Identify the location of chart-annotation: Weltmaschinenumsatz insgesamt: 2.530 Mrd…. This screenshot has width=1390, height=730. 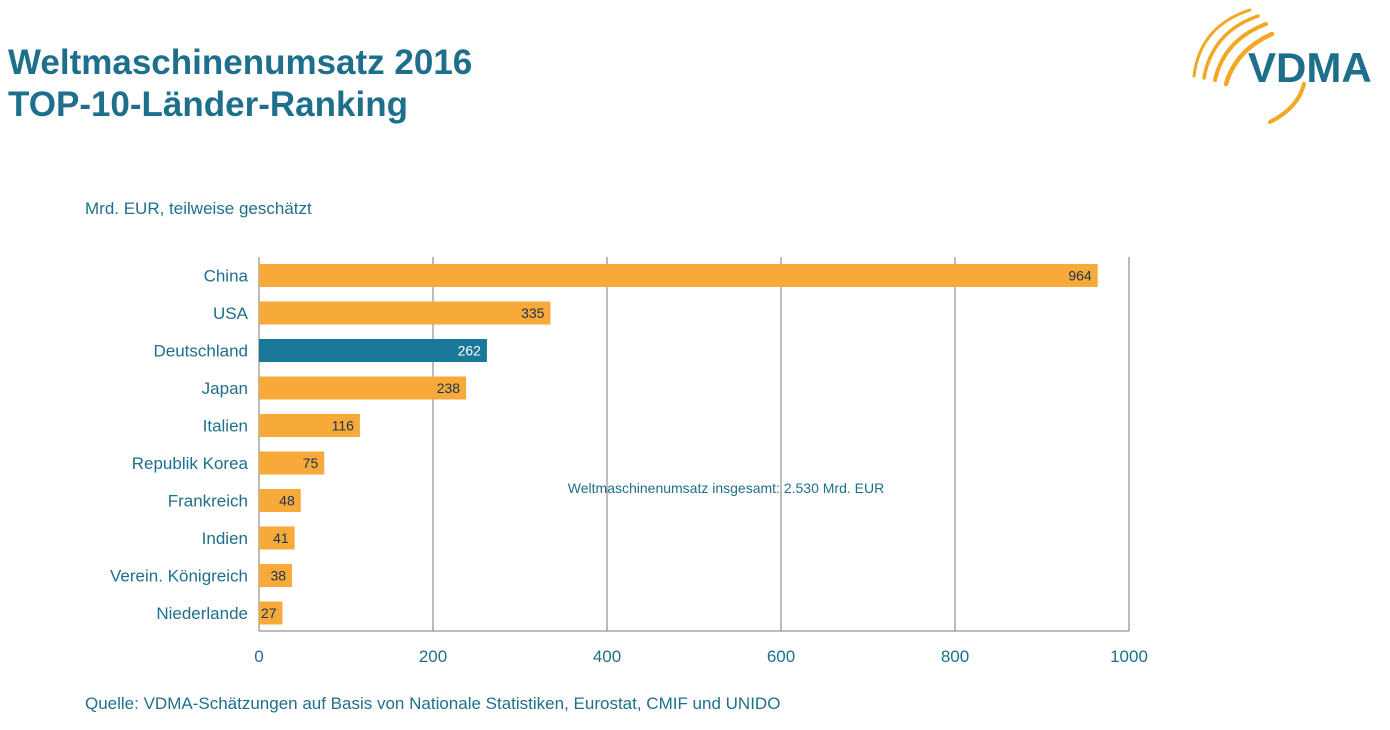
(726, 488).